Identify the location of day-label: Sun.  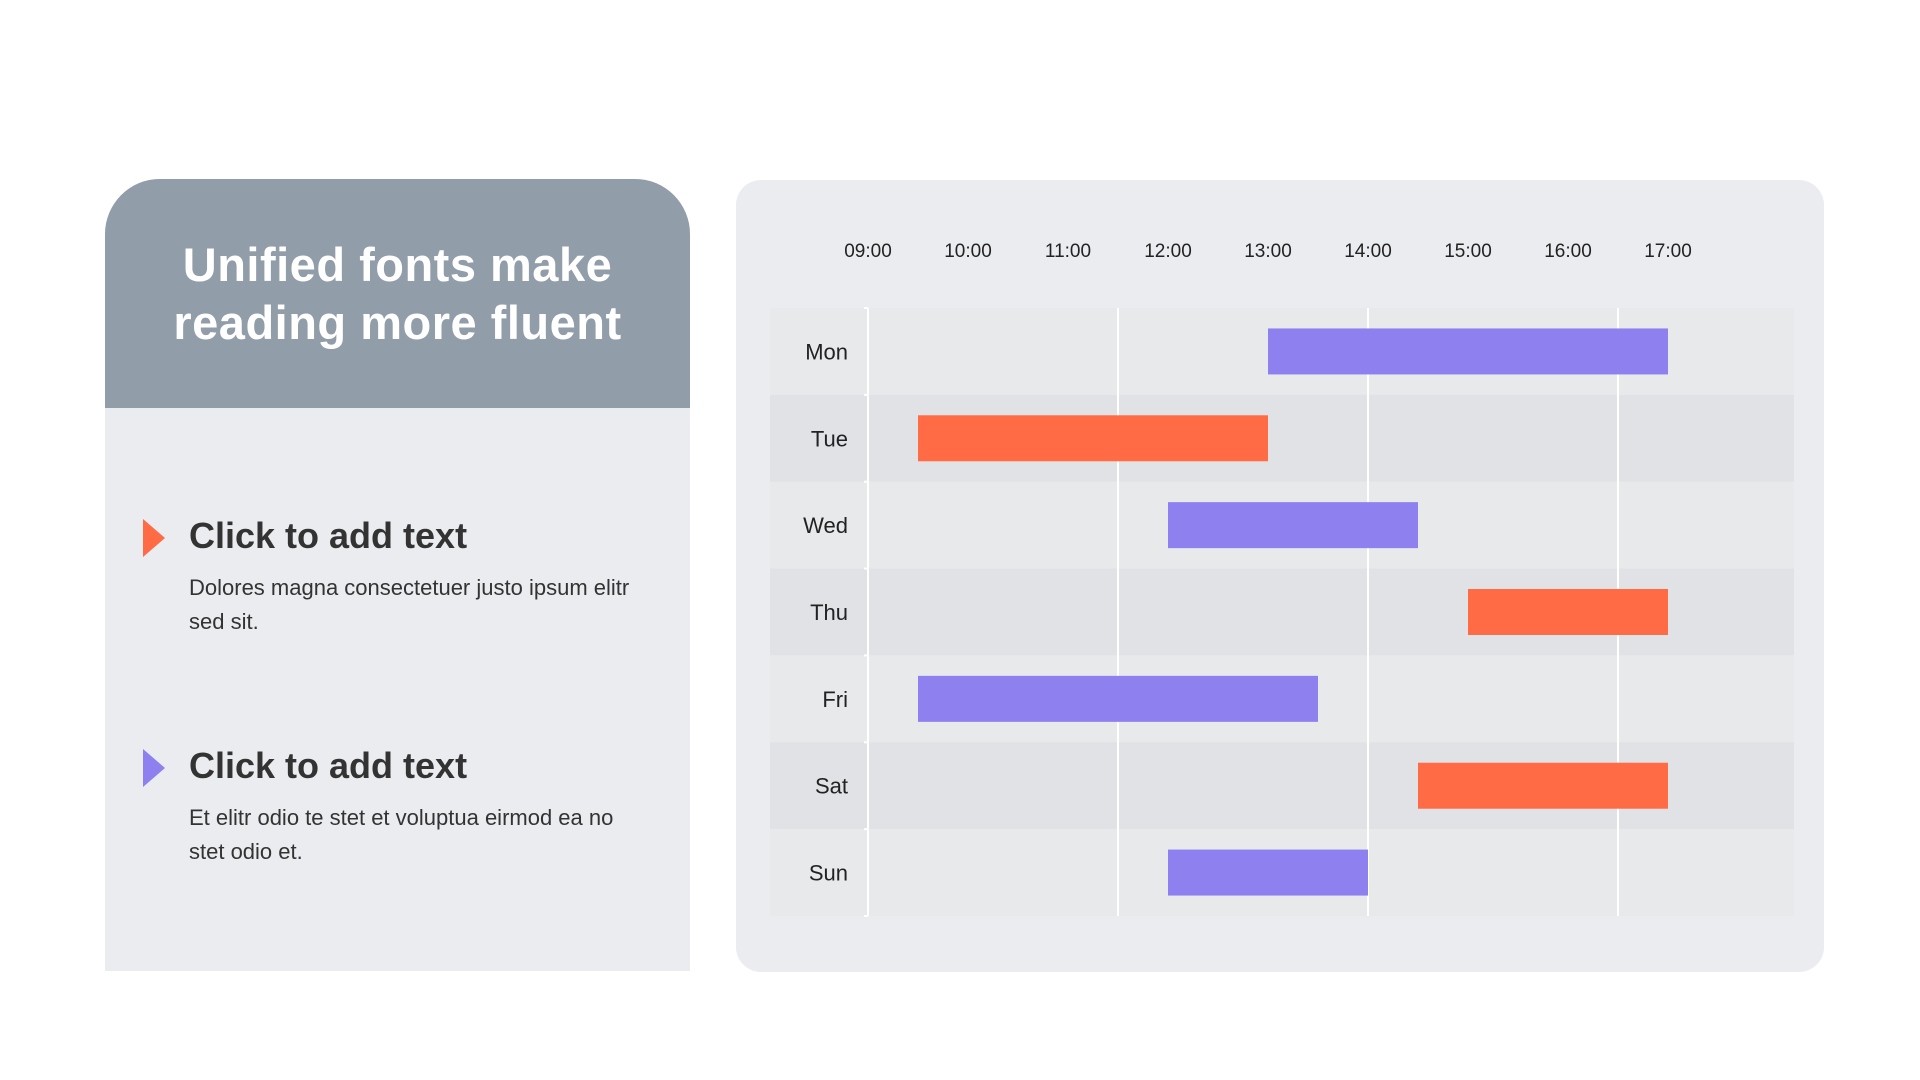
(828, 873).